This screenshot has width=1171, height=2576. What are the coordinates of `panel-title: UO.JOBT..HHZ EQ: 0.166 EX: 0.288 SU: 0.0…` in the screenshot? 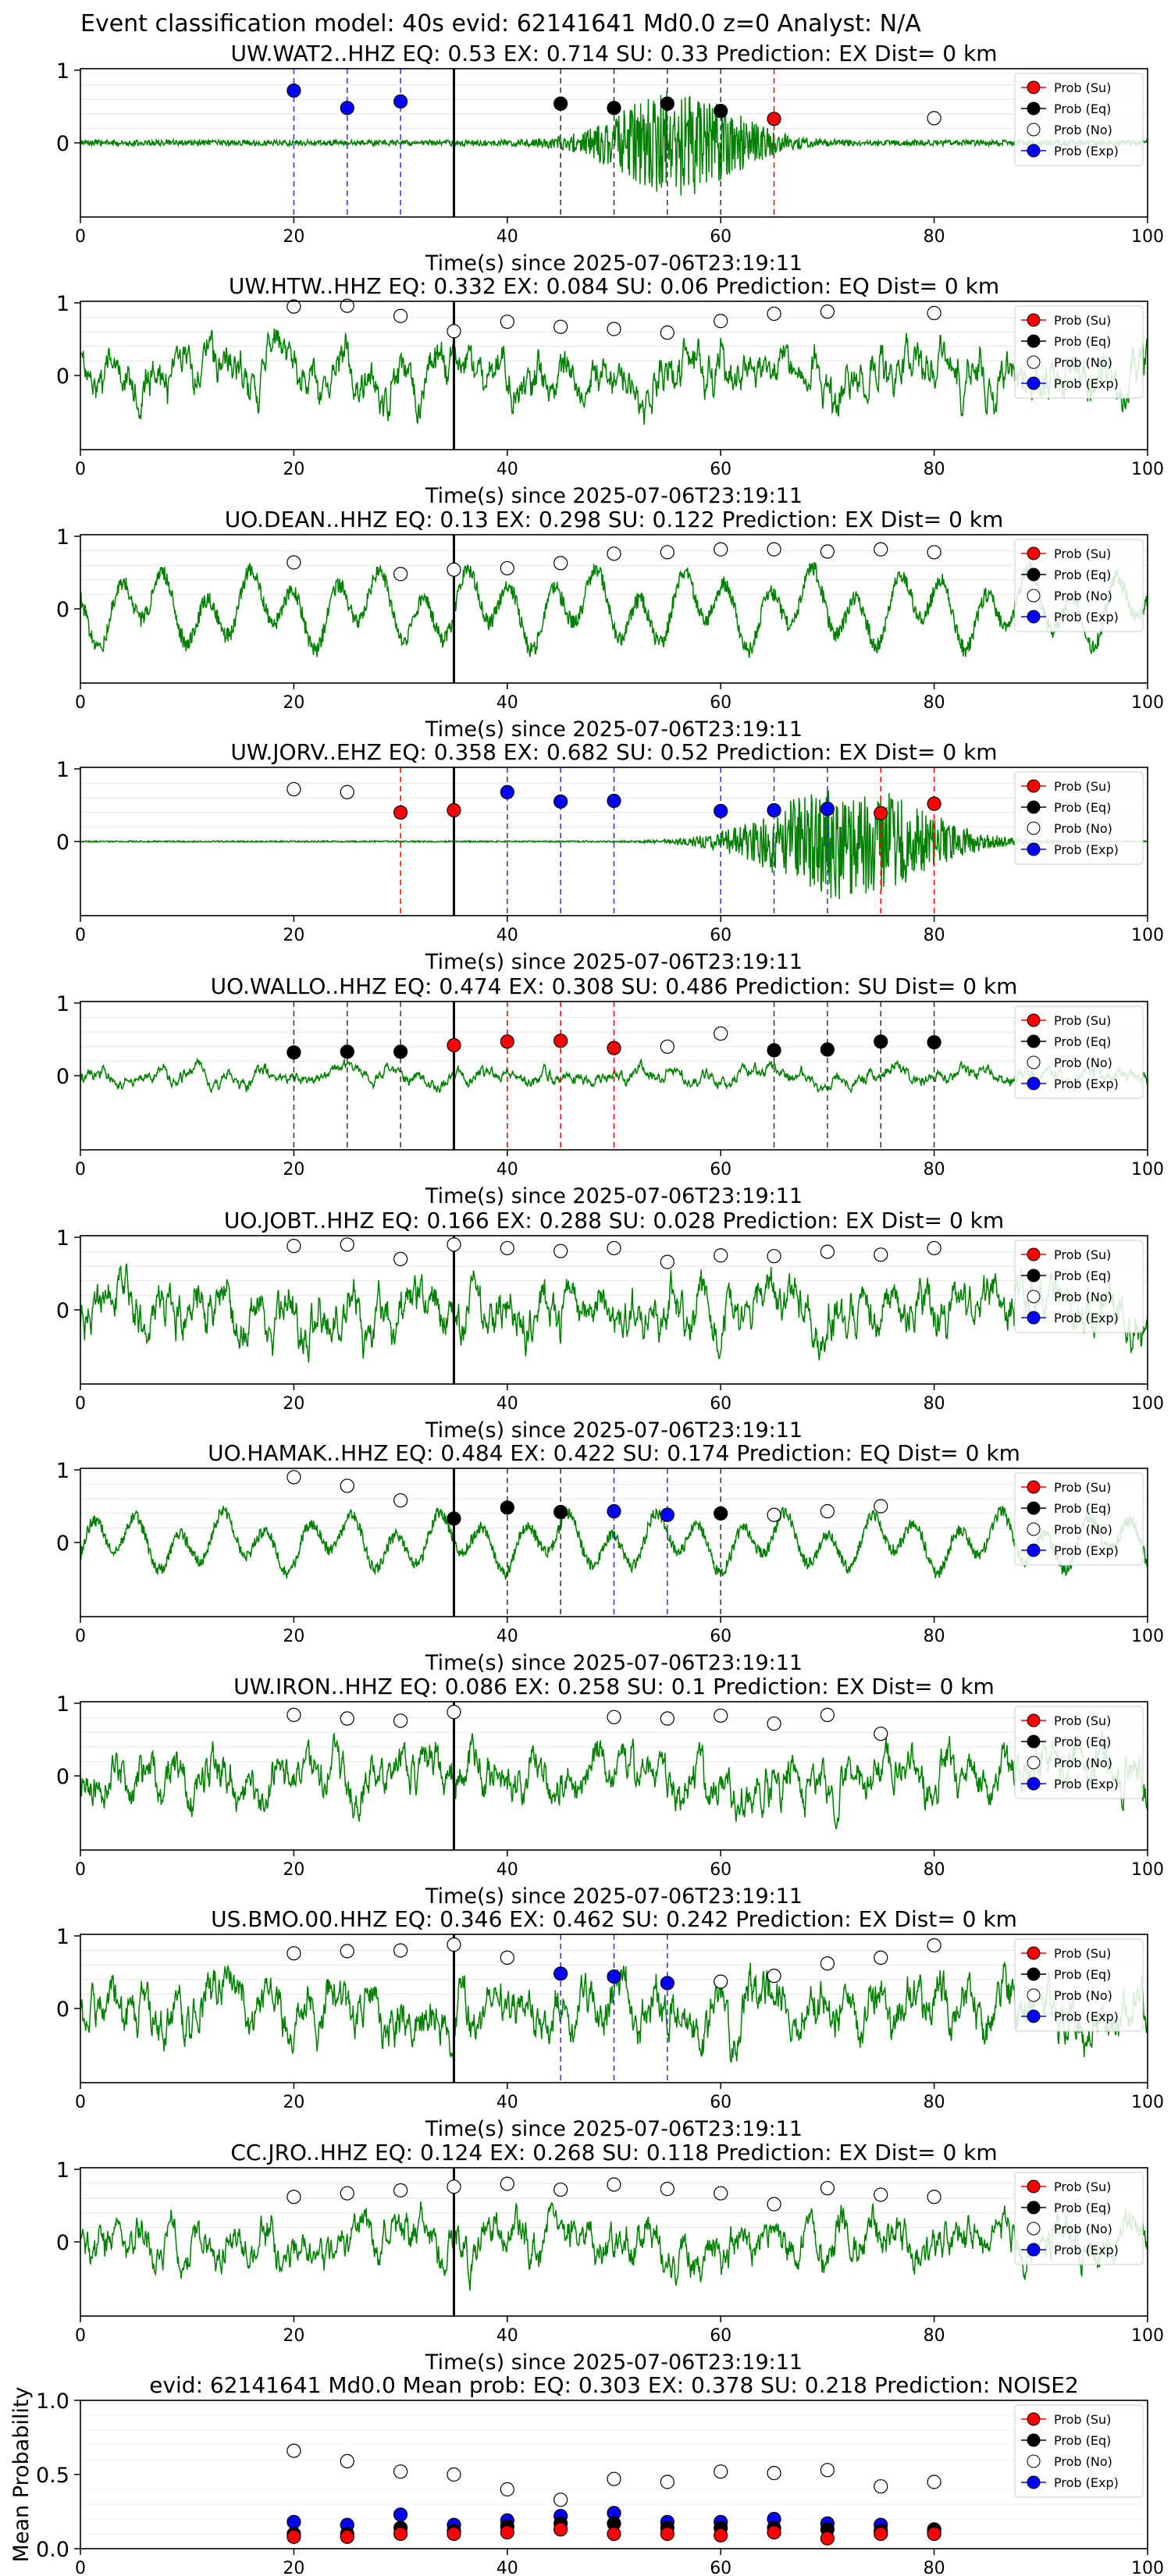 It's located at (614, 1220).